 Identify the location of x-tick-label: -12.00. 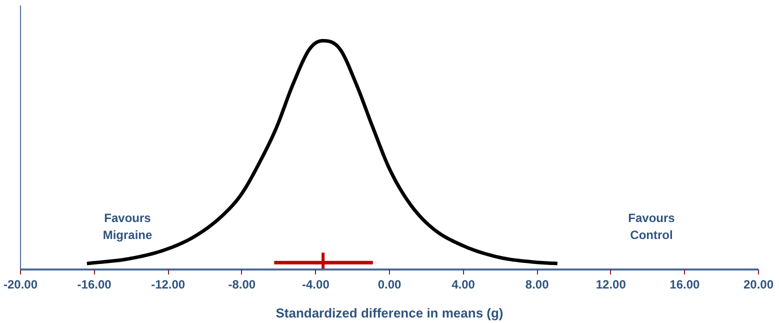
(168, 285).